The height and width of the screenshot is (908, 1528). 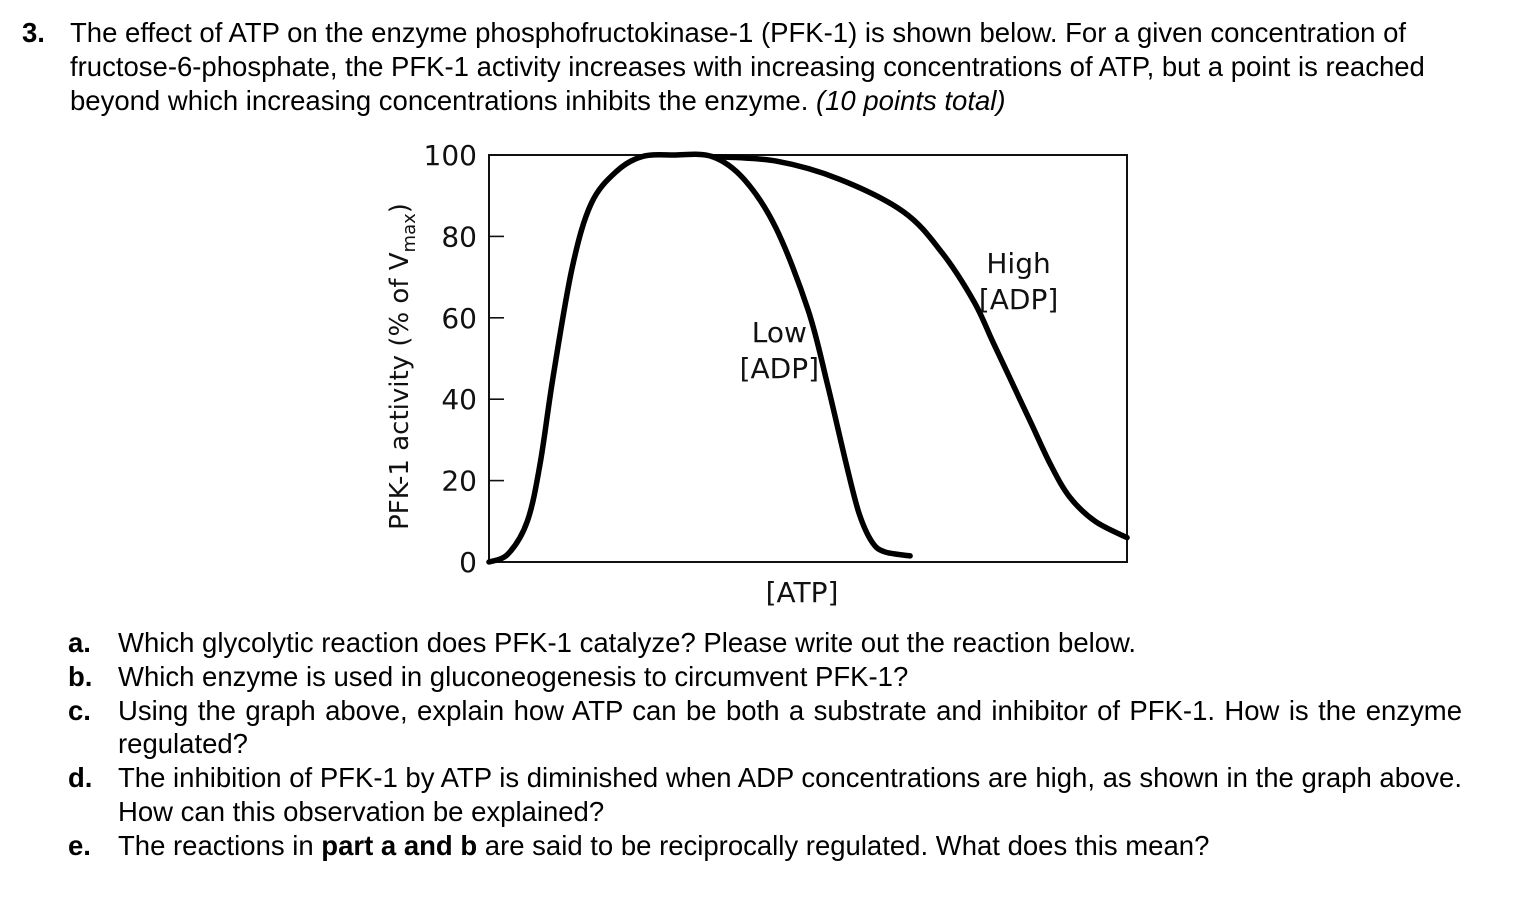 What do you see at coordinates (468, 562) in the screenshot?
I see `y-tick-label: 0` at bounding box center [468, 562].